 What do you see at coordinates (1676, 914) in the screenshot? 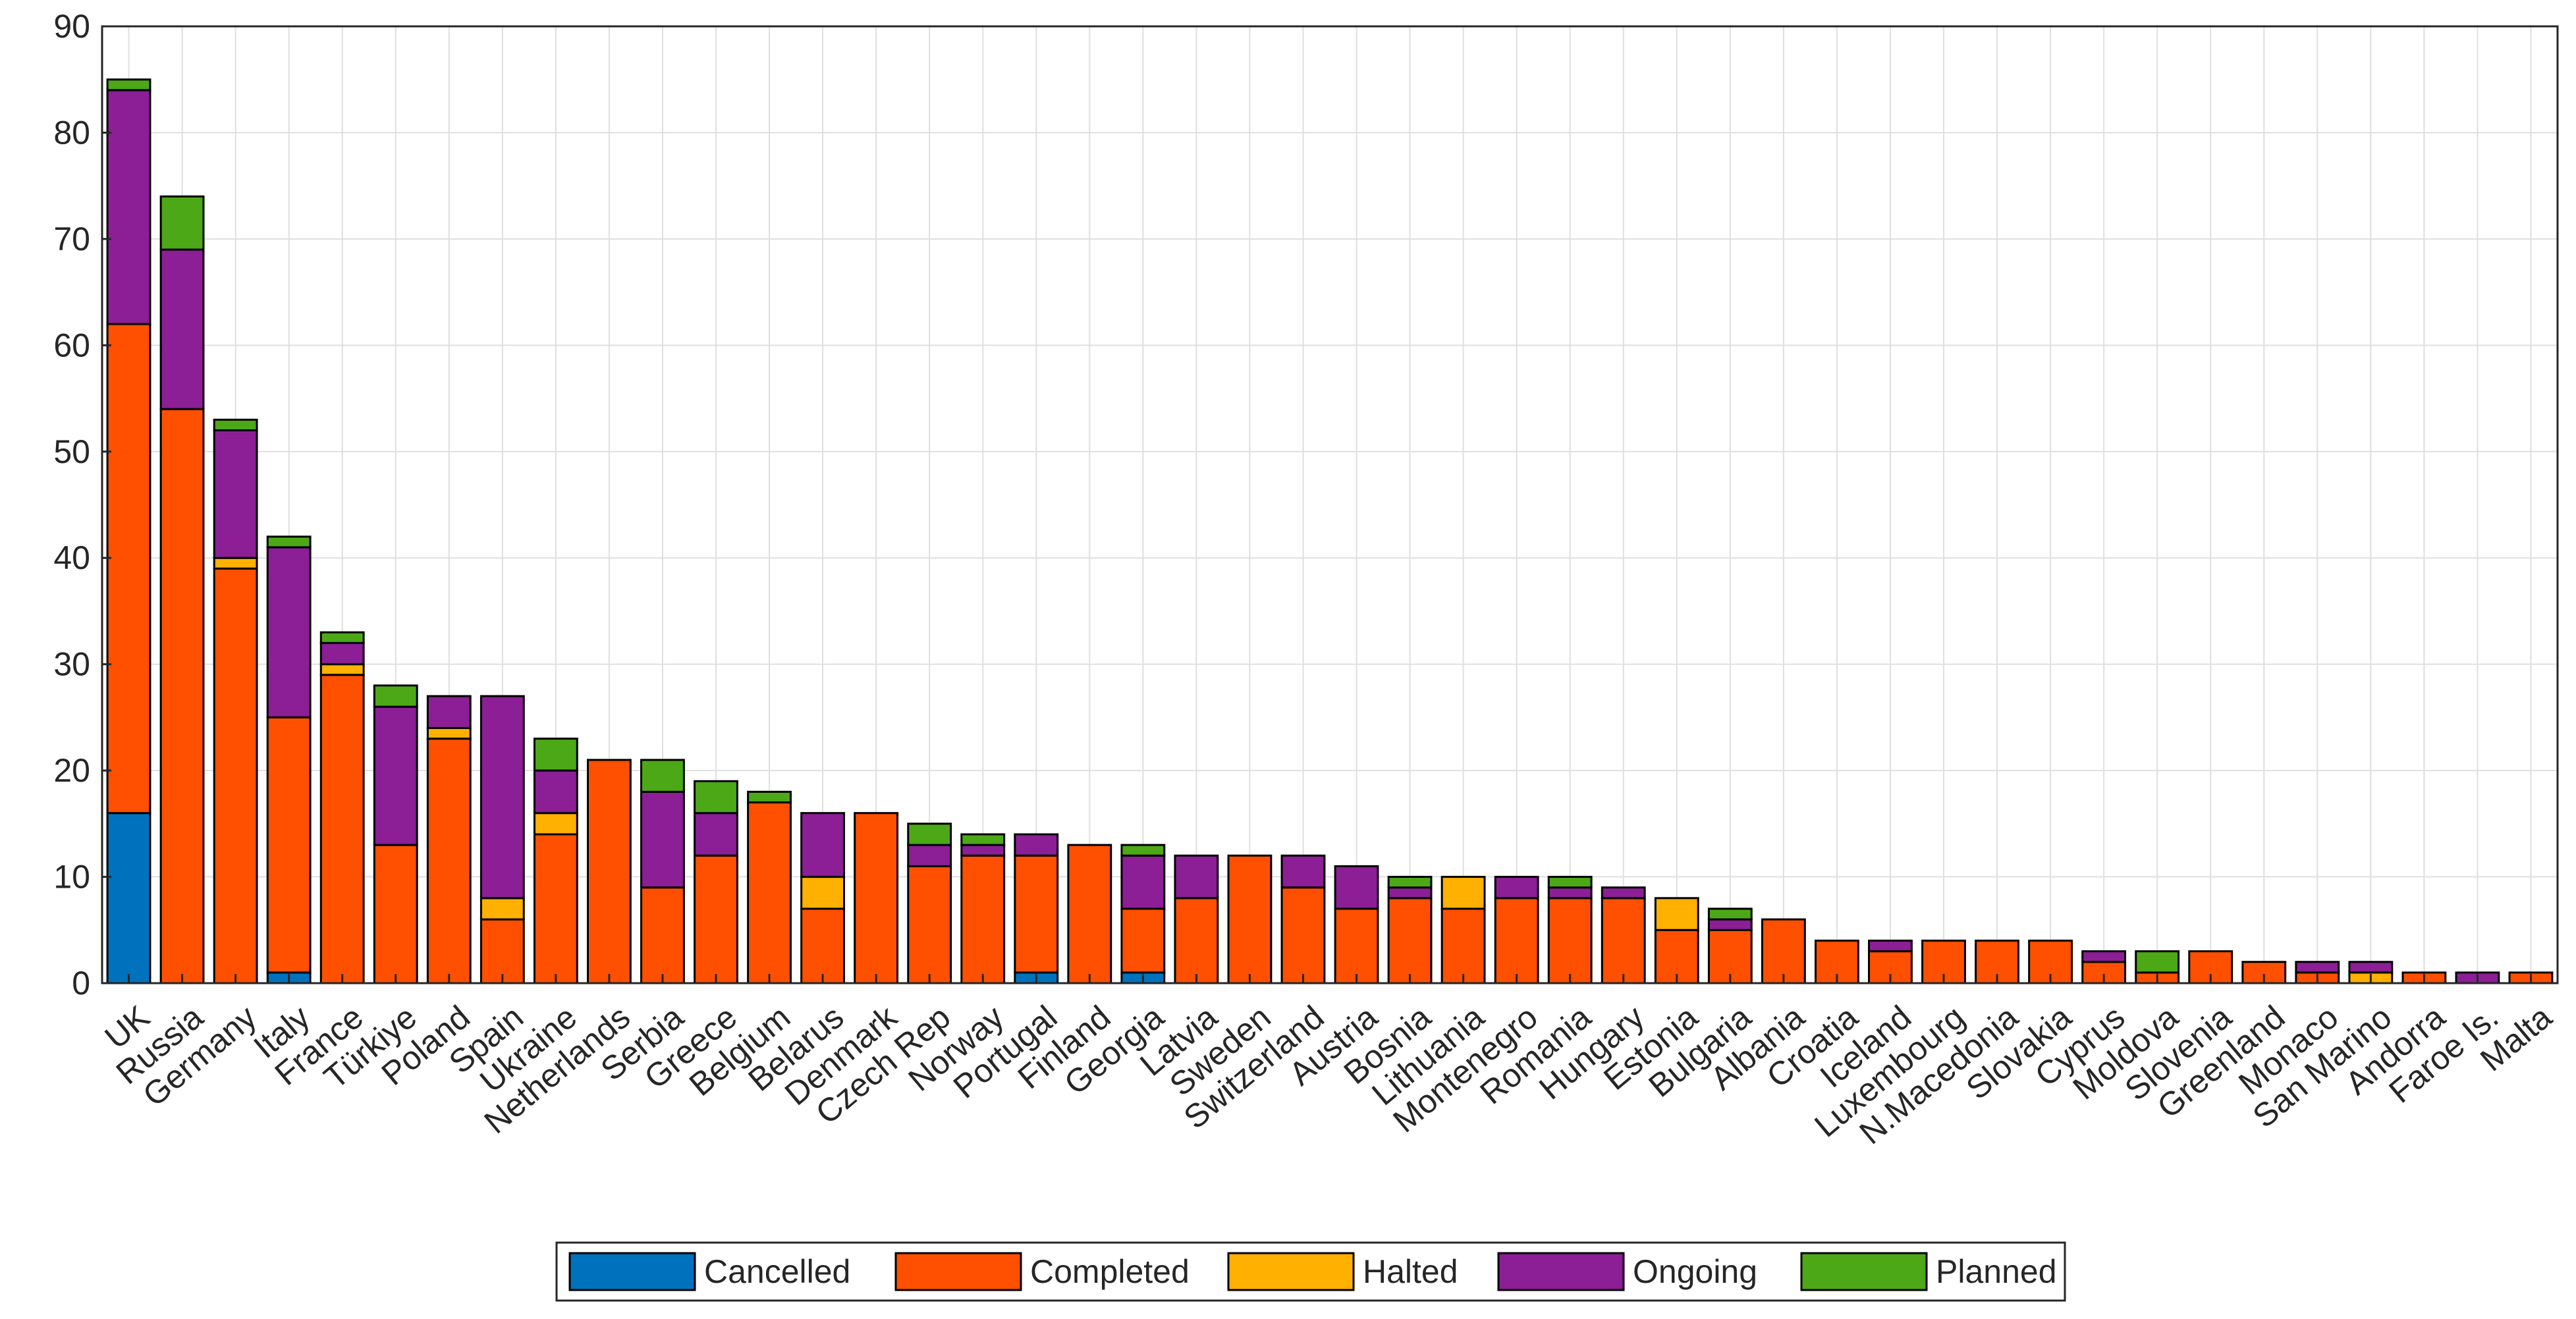
I see `bar-estonia-halted` at bounding box center [1676, 914].